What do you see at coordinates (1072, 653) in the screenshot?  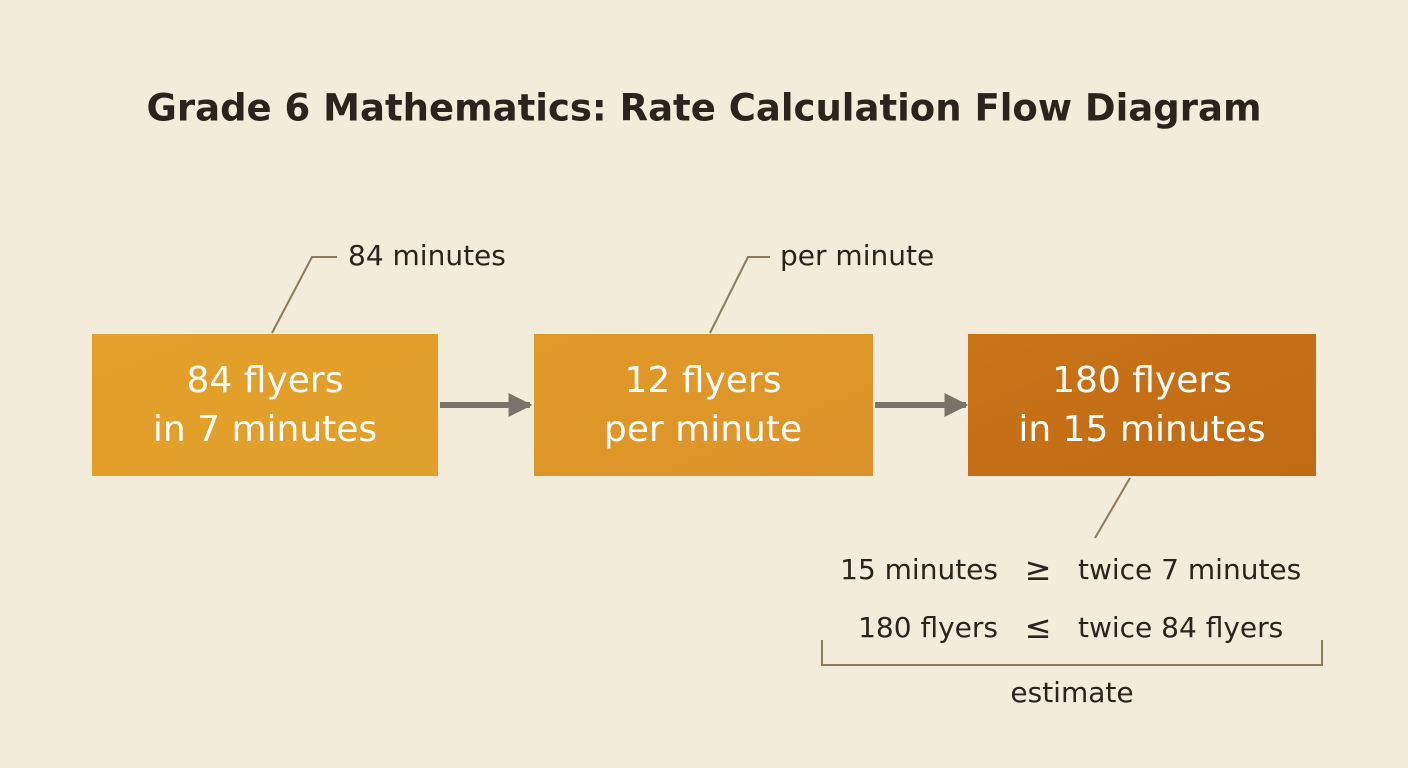 I see `bracket` at bounding box center [1072, 653].